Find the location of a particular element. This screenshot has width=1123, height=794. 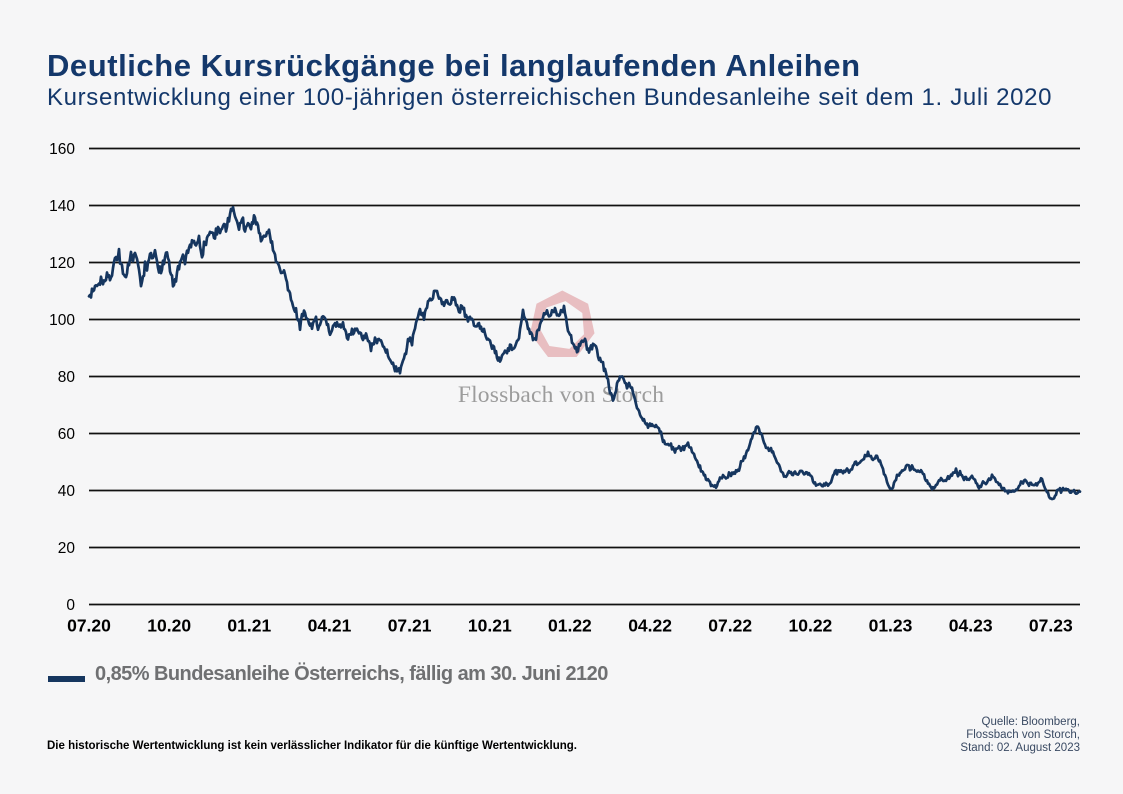

svg-text: 07.20 is located at coordinates (89, 626).